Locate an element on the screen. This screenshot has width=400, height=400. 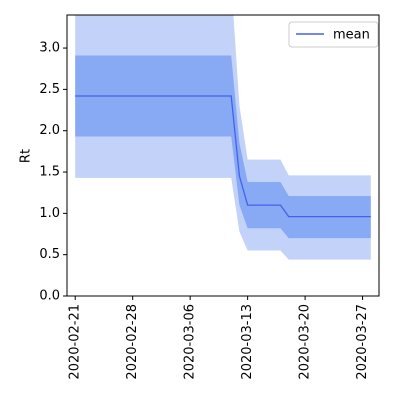
legend-box is located at coordinates (333, 34).